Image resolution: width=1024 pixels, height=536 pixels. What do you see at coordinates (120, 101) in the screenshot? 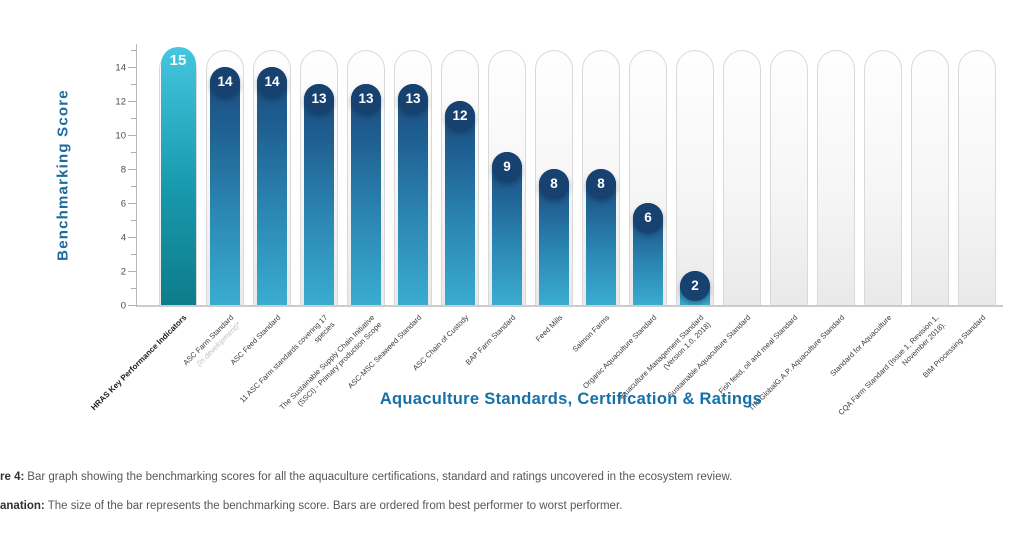
I see `y-tick-label: 12` at bounding box center [120, 101].